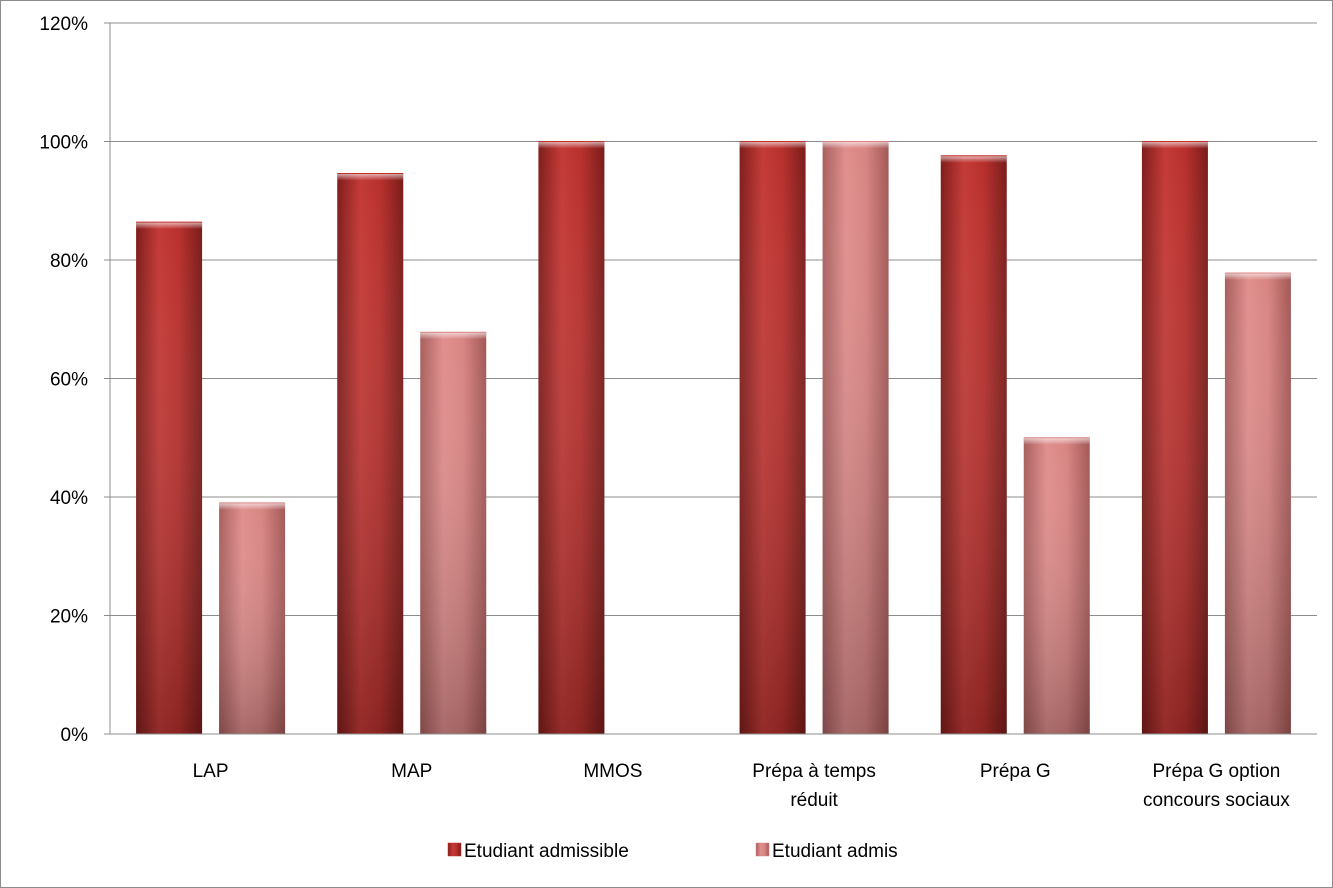 This screenshot has width=1333, height=888. I want to click on legend-item: Etudiant admissible, so click(538, 851).